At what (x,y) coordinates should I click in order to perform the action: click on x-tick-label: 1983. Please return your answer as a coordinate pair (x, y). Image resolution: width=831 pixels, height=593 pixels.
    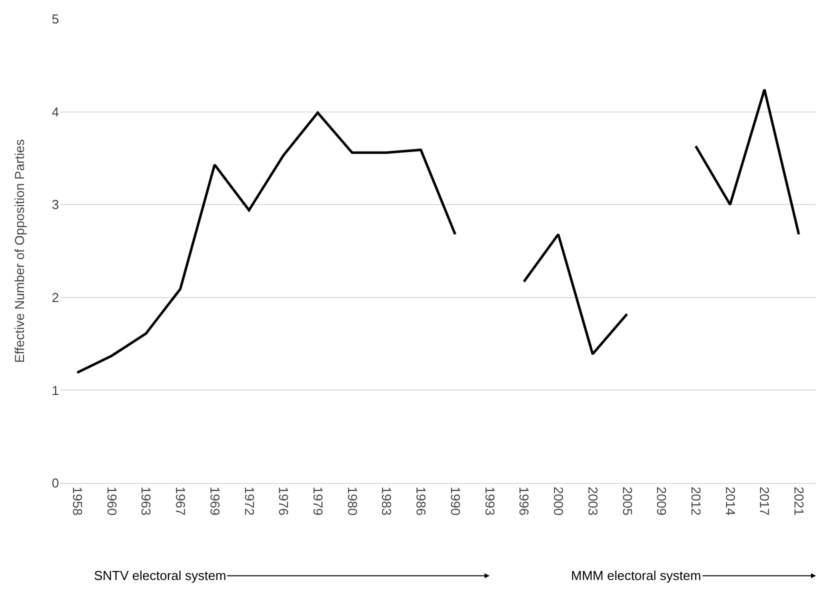
    Looking at the image, I should click on (386, 501).